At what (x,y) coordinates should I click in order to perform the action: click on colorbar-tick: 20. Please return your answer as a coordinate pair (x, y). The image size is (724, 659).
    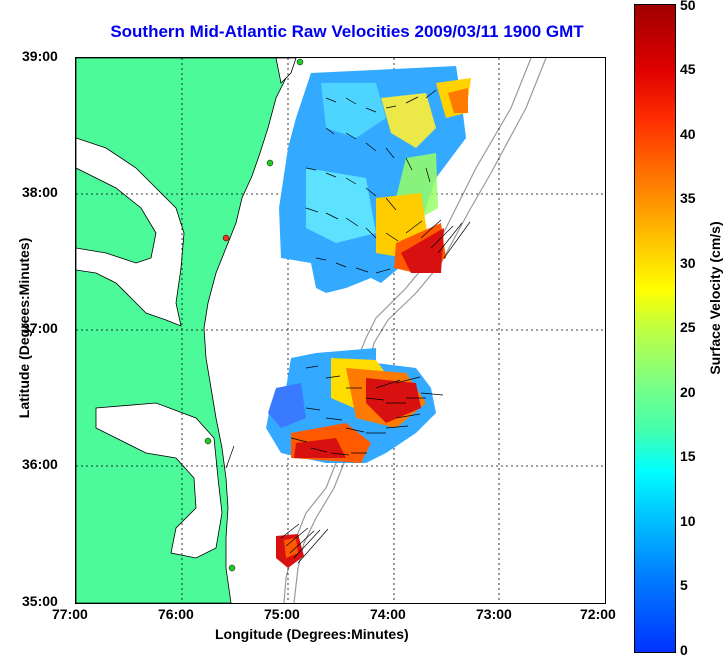
    Looking at the image, I should click on (688, 392).